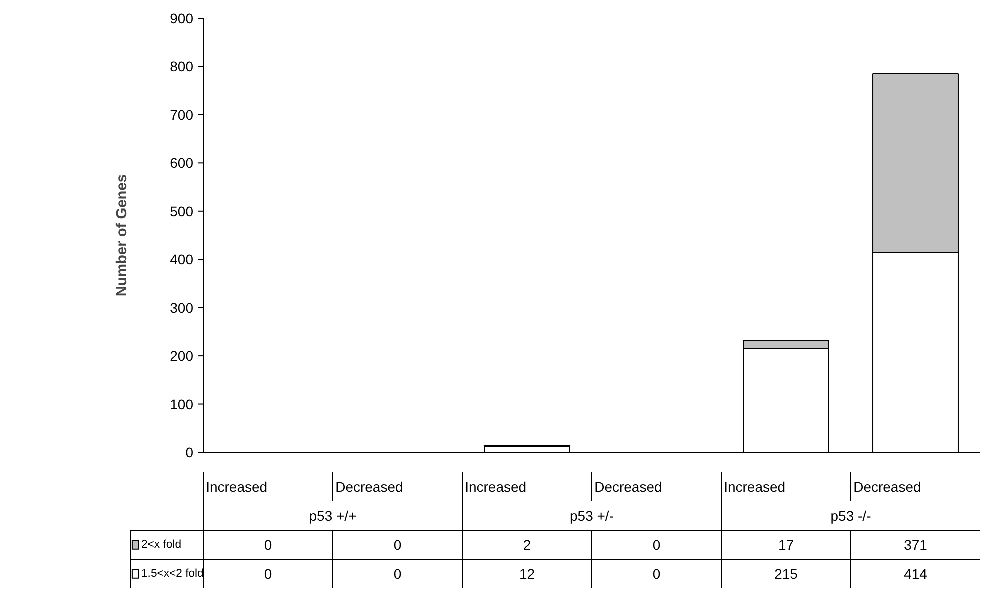 The width and height of the screenshot is (993, 590). Describe the element at coordinates (182, 356) in the screenshot. I see `y-tick-label: 200` at that location.